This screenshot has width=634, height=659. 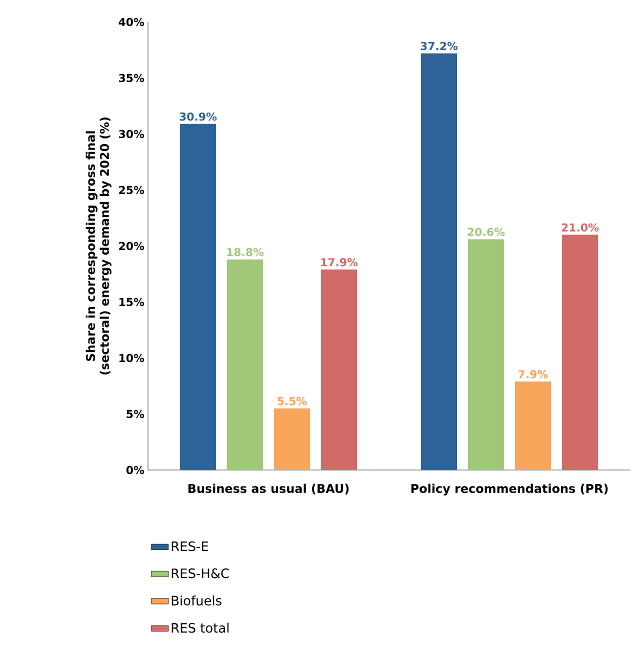 What do you see at coordinates (131, 358) in the screenshot?
I see `y-tick-label: 10%` at bounding box center [131, 358].